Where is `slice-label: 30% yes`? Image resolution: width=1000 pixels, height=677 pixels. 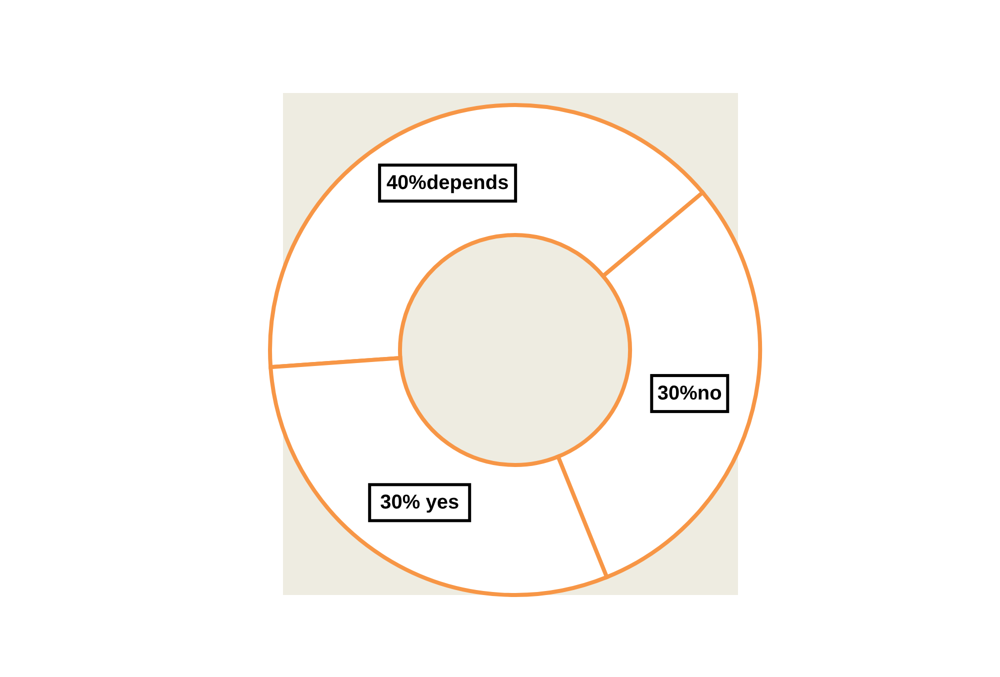
slice-label: 30% yes is located at coordinates (420, 503).